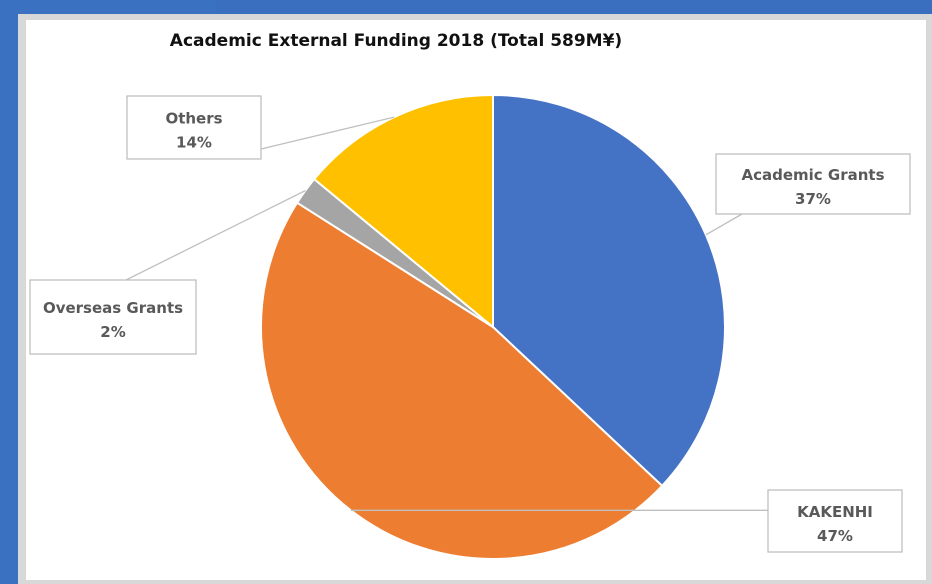 This screenshot has width=932, height=584. I want to click on leader-line-others, so click(327, 133).